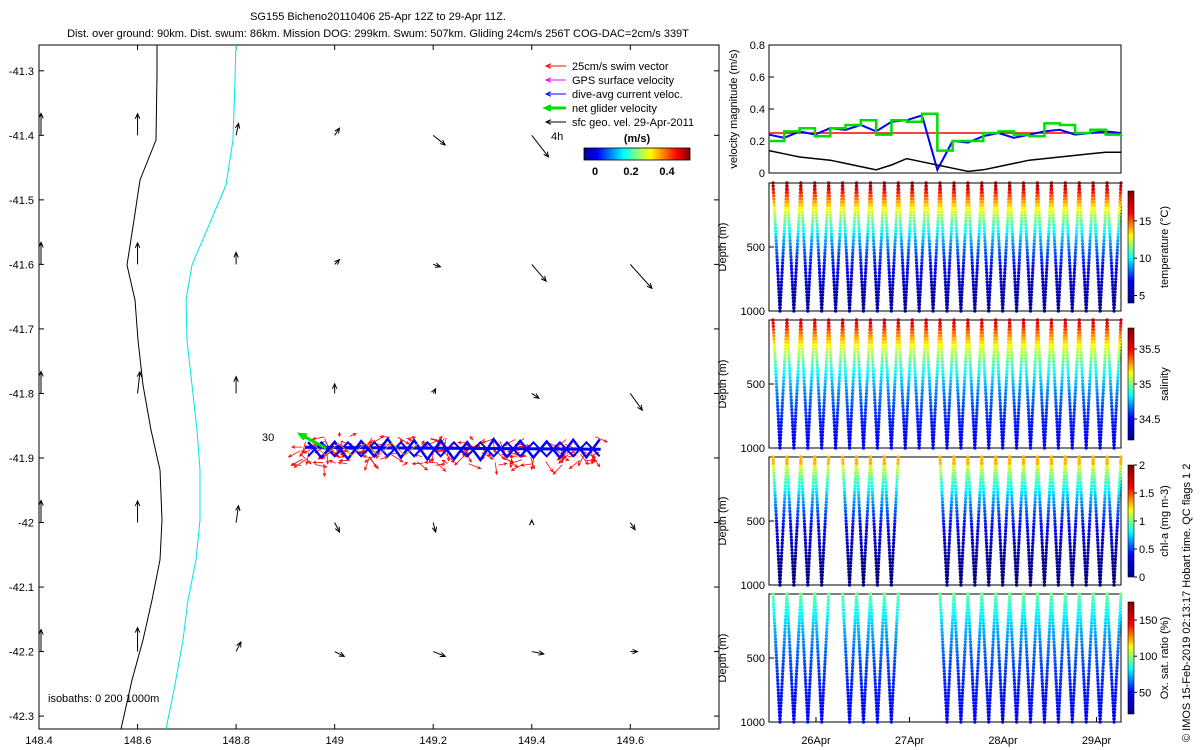 The height and width of the screenshot is (750, 1200). Describe the element at coordinates (137, 503) in the screenshot. I see `geo-vector-arrow-head` at that location.